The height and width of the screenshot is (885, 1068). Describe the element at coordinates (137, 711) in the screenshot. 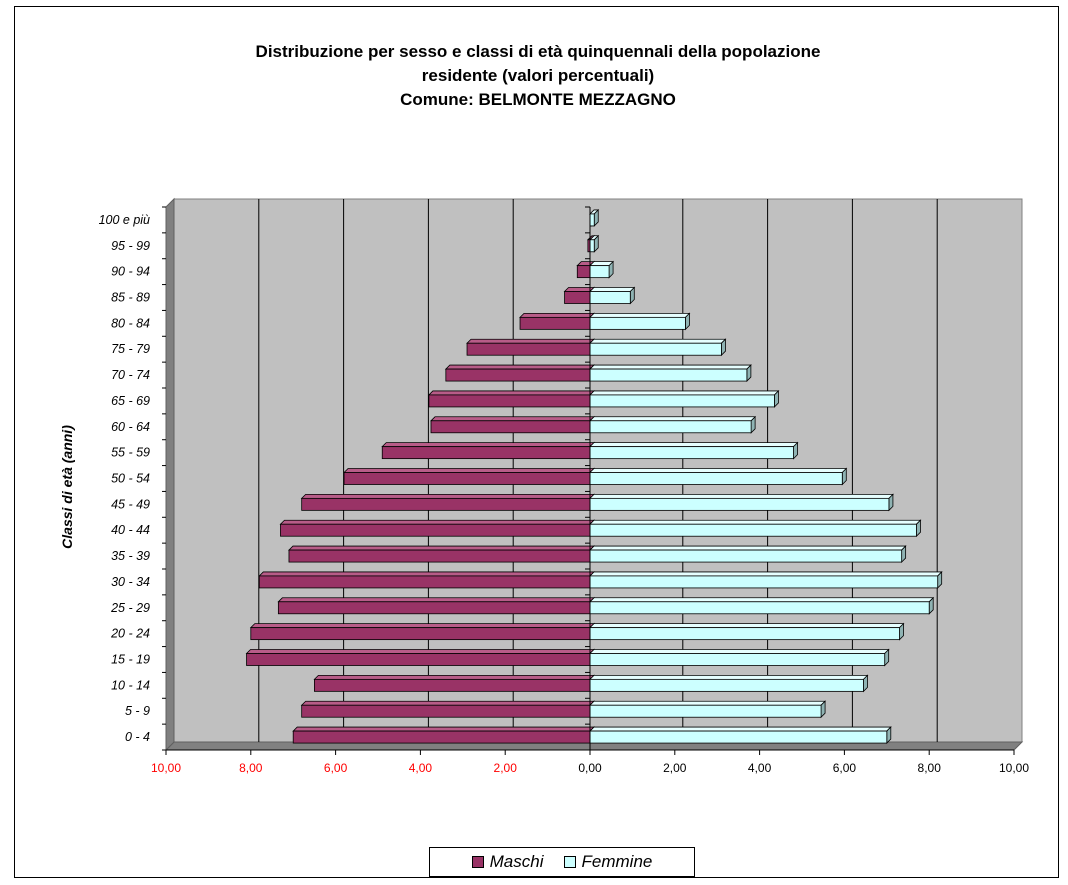

I see `category-label: 5 - 9` at that location.